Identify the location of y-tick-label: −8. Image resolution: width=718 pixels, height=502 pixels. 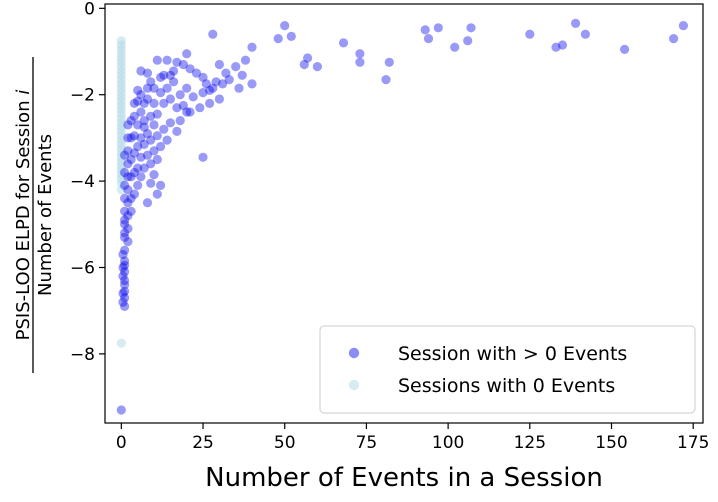
(82, 355).